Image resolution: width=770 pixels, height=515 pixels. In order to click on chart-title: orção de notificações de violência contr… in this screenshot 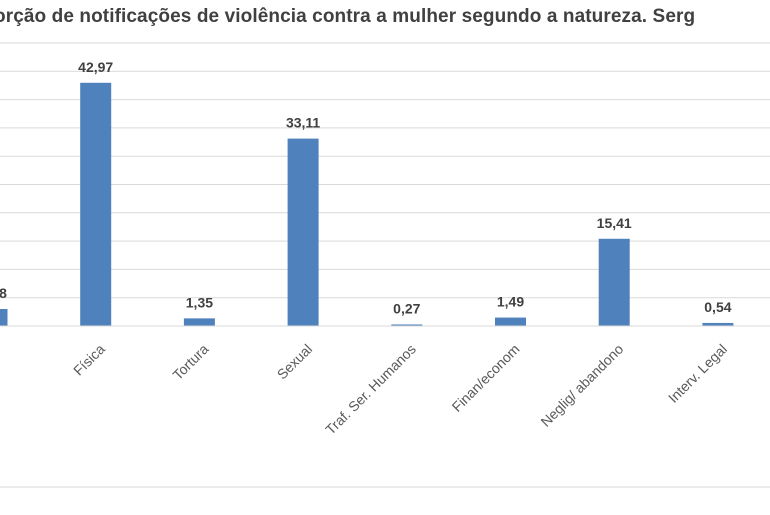, I will do `click(348, 16)`.